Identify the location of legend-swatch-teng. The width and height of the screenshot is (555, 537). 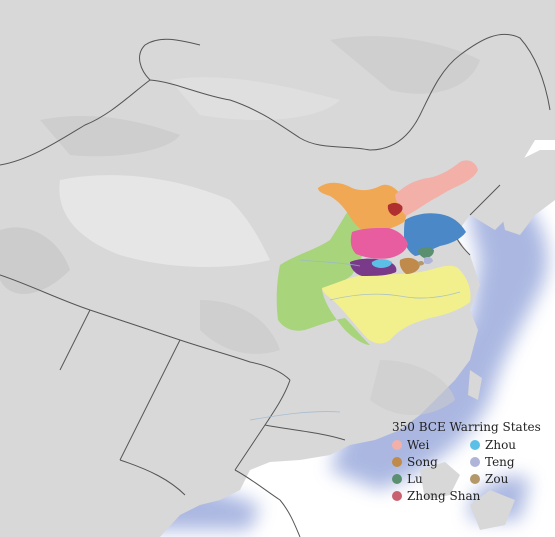
(475, 461).